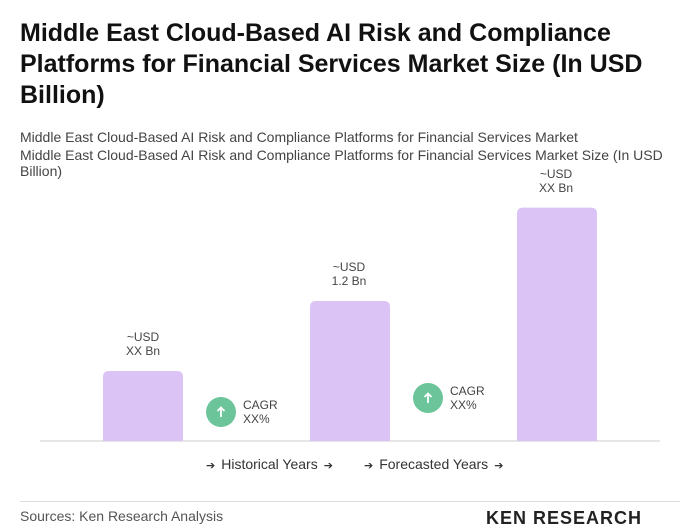 The width and height of the screenshot is (700, 529). I want to click on value-label: 1.2 Bn, so click(349, 281).